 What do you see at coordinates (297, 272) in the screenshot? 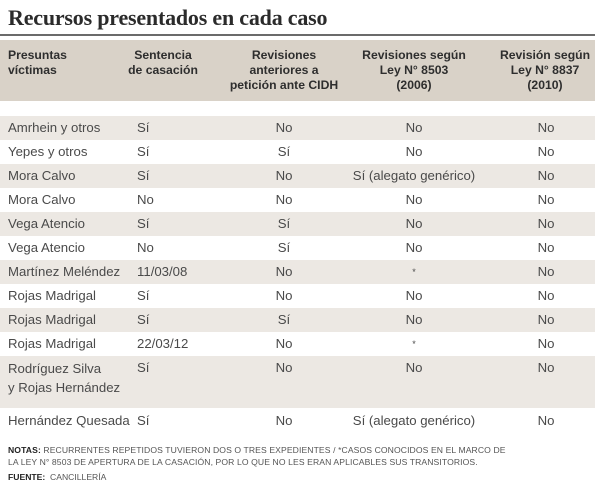
I see `table-row: Martínez Meléndez 11/03/08 No * No` at bounding box center [297, 272].